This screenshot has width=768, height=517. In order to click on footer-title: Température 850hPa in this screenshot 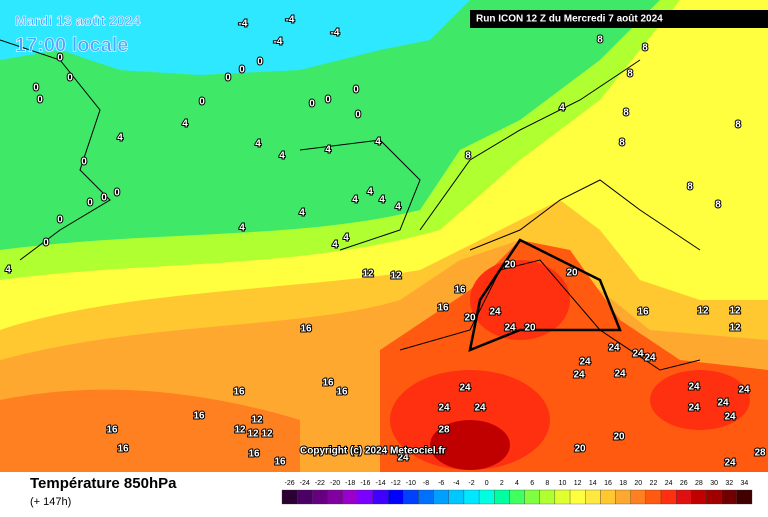, I will do `click(103, 483)`.